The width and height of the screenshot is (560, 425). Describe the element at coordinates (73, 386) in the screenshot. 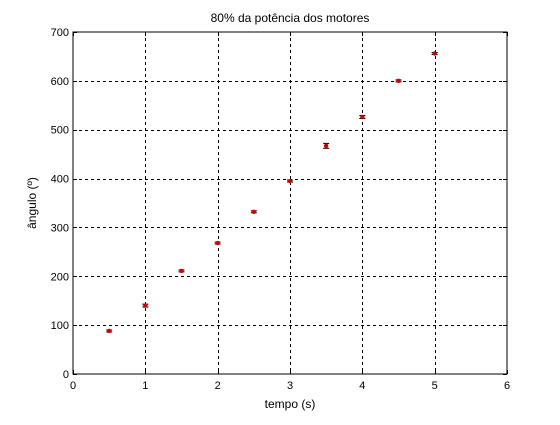

I see `x-tick-label: 0` at that location.